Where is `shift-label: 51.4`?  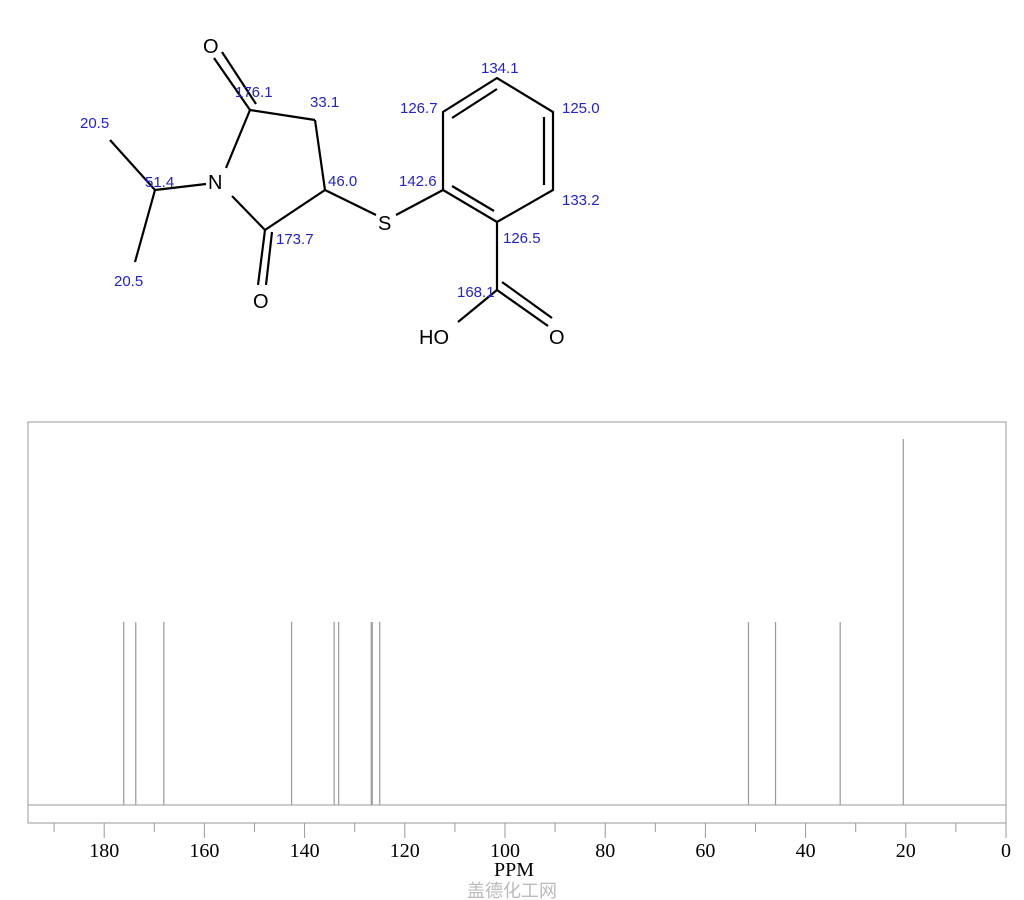
shift-label: 51.4 is located at coordinates (159, 182).